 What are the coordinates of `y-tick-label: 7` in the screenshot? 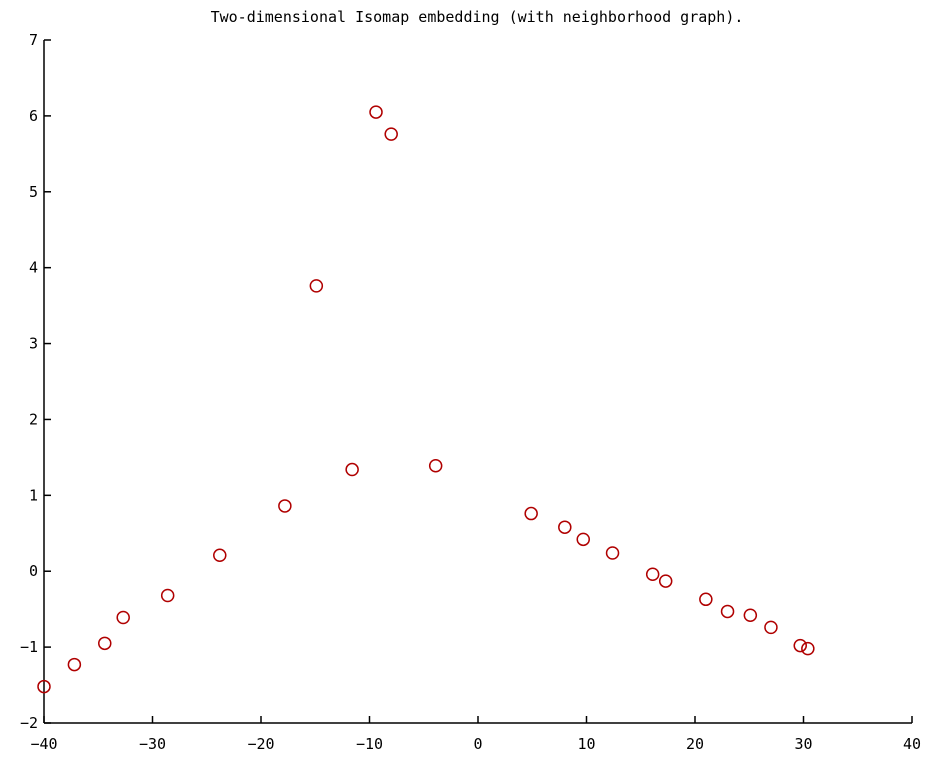 It's located at (33, 40).